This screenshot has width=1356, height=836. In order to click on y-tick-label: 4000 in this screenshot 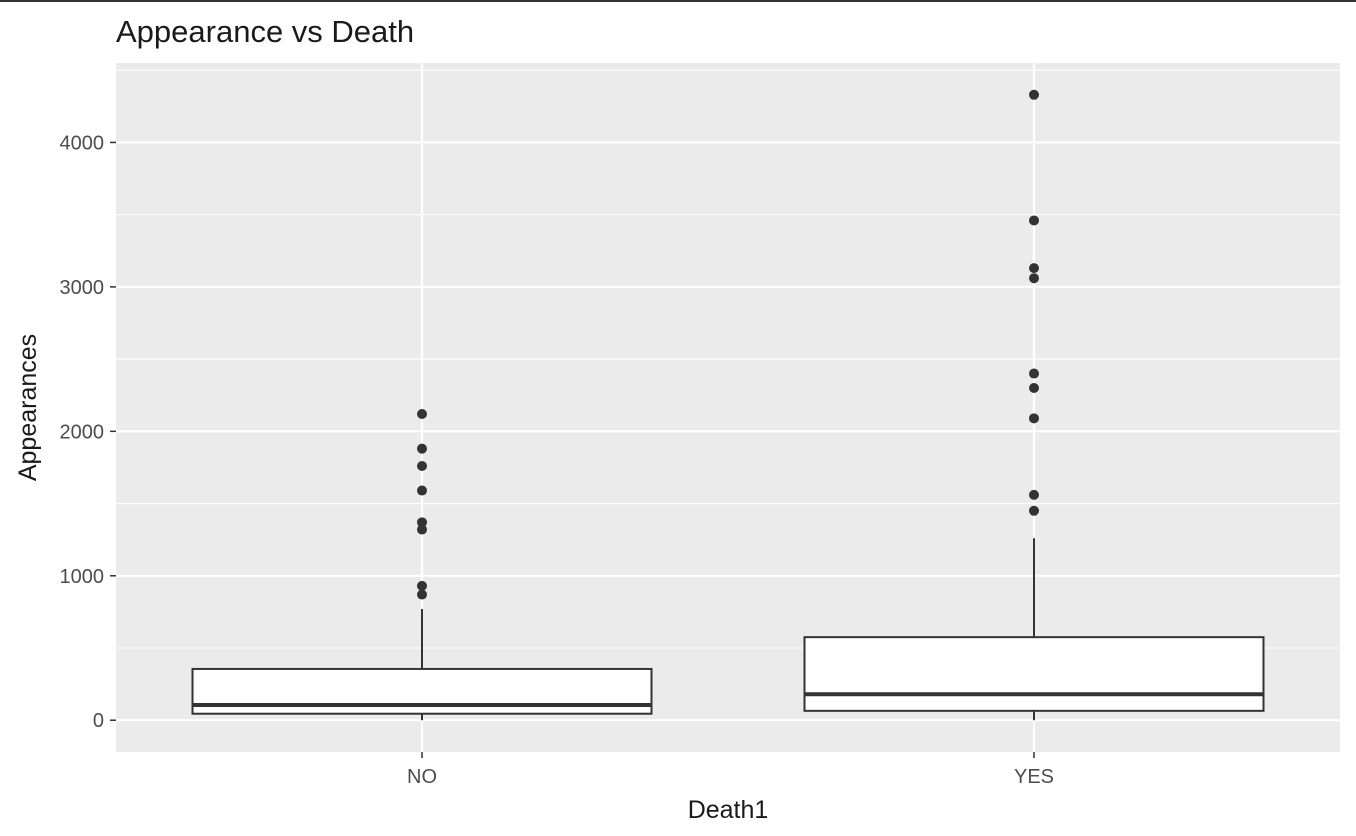, I will do `click(82, 143)`.